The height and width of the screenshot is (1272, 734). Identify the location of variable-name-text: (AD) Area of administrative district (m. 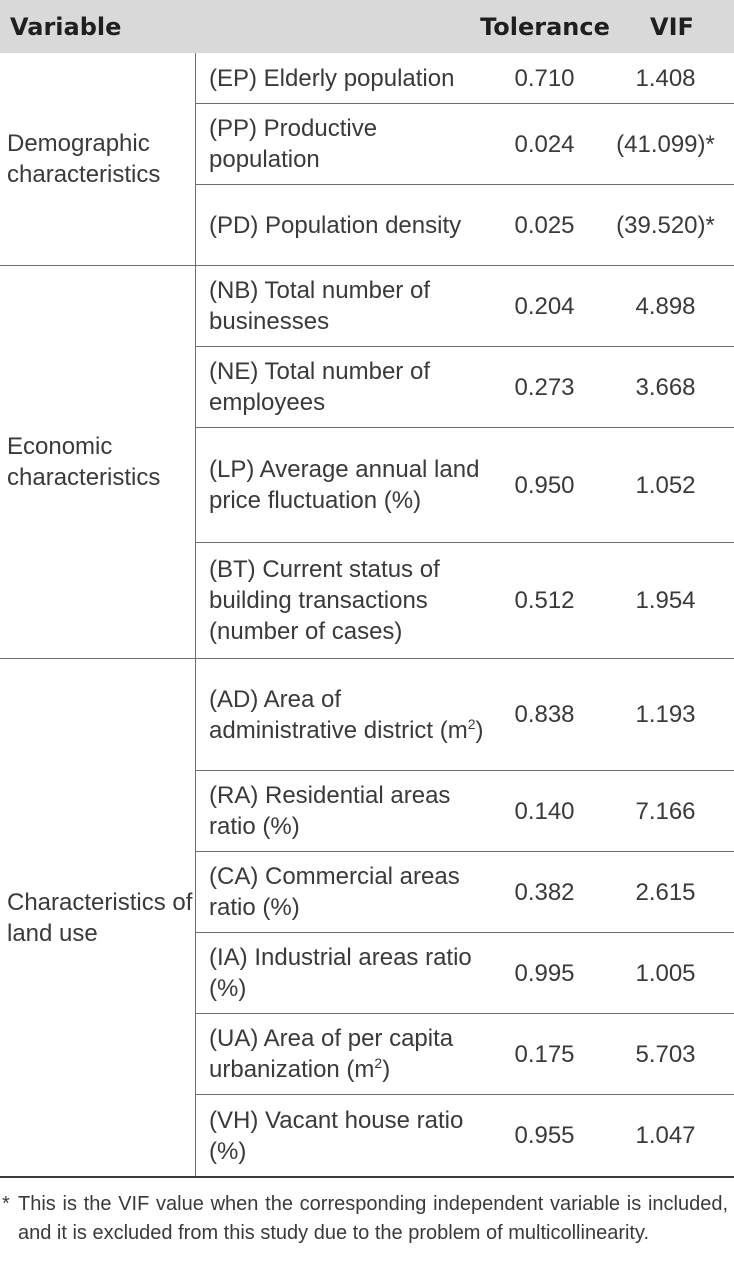
(338, 714).